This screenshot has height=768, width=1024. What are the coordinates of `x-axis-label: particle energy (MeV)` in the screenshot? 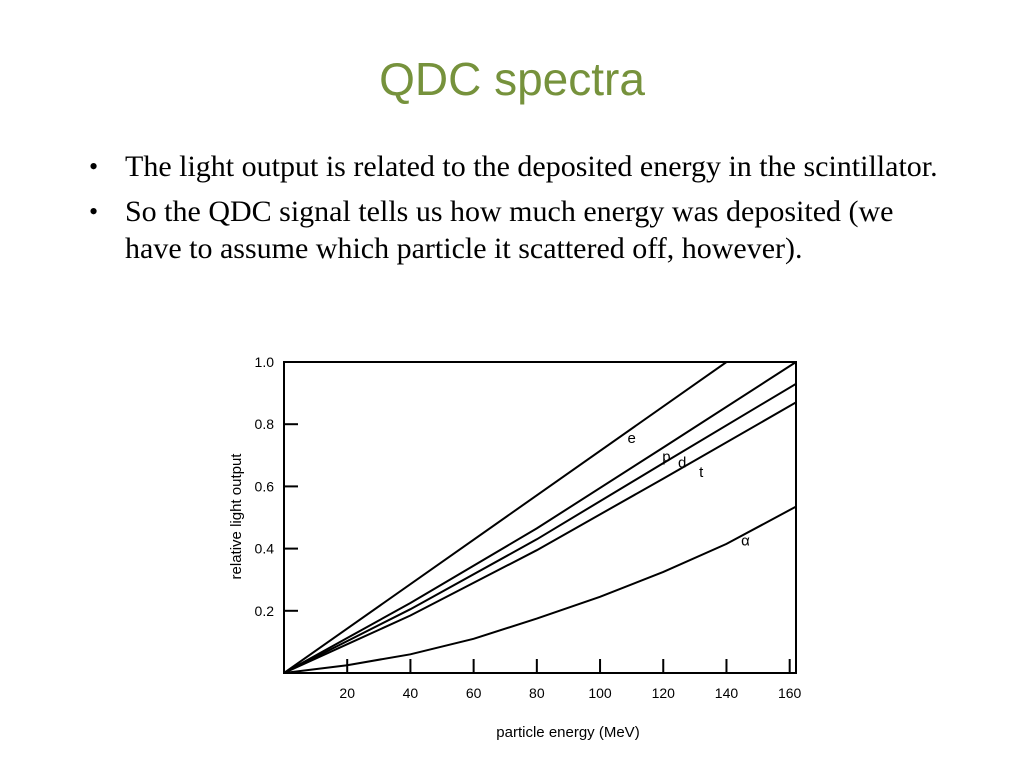 It's located at (567, 732).